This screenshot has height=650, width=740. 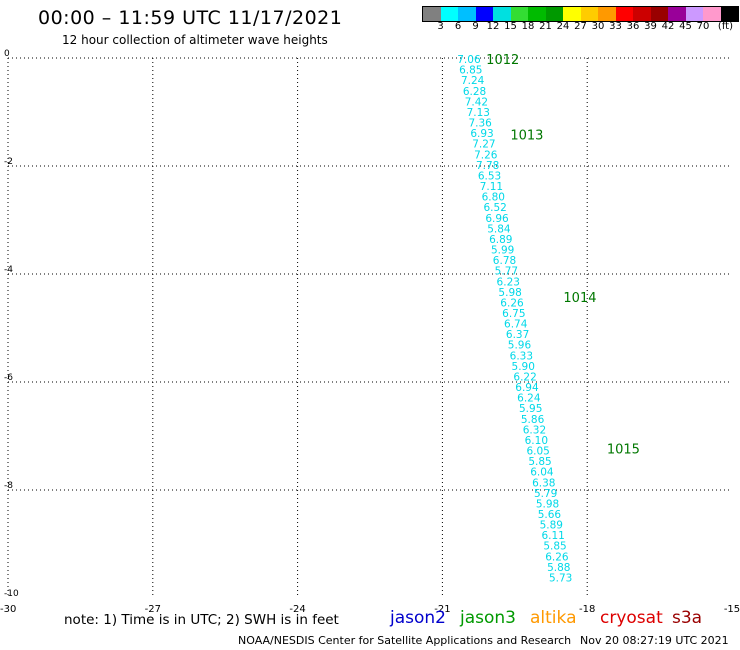 I want to click on color-scale-label: 6, so click(x=458, y=26).